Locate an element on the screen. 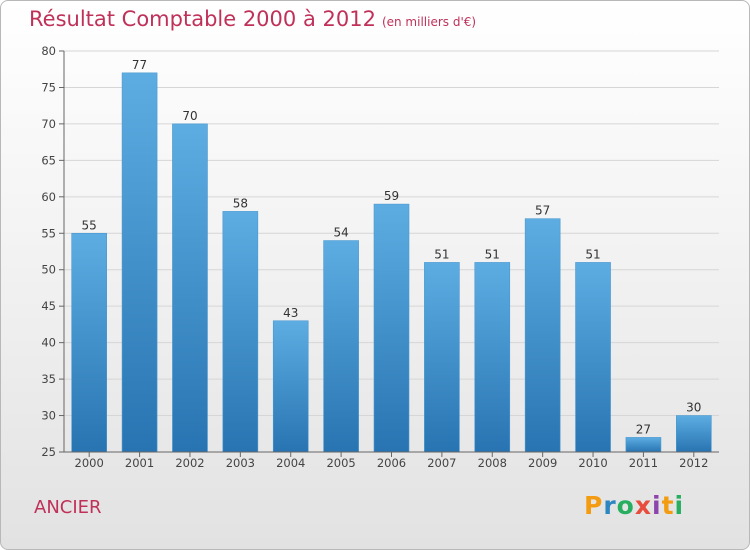 The width and height of the screenshot is (750, 550). x-tick-label-2001: 2001 is located at coordinates (139, 463).